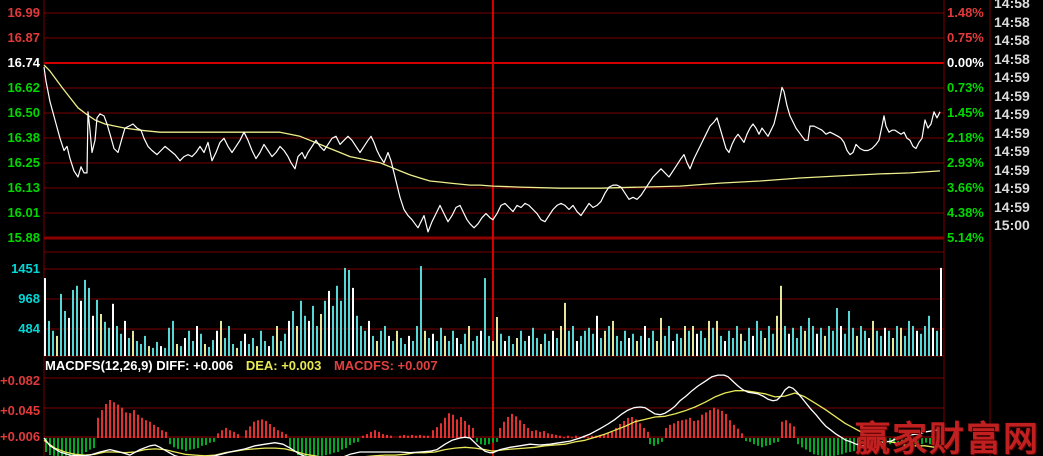 This screenshot has width=1043, height=456. I want to click on price-axis-label: 16.25, so click(23, 162).